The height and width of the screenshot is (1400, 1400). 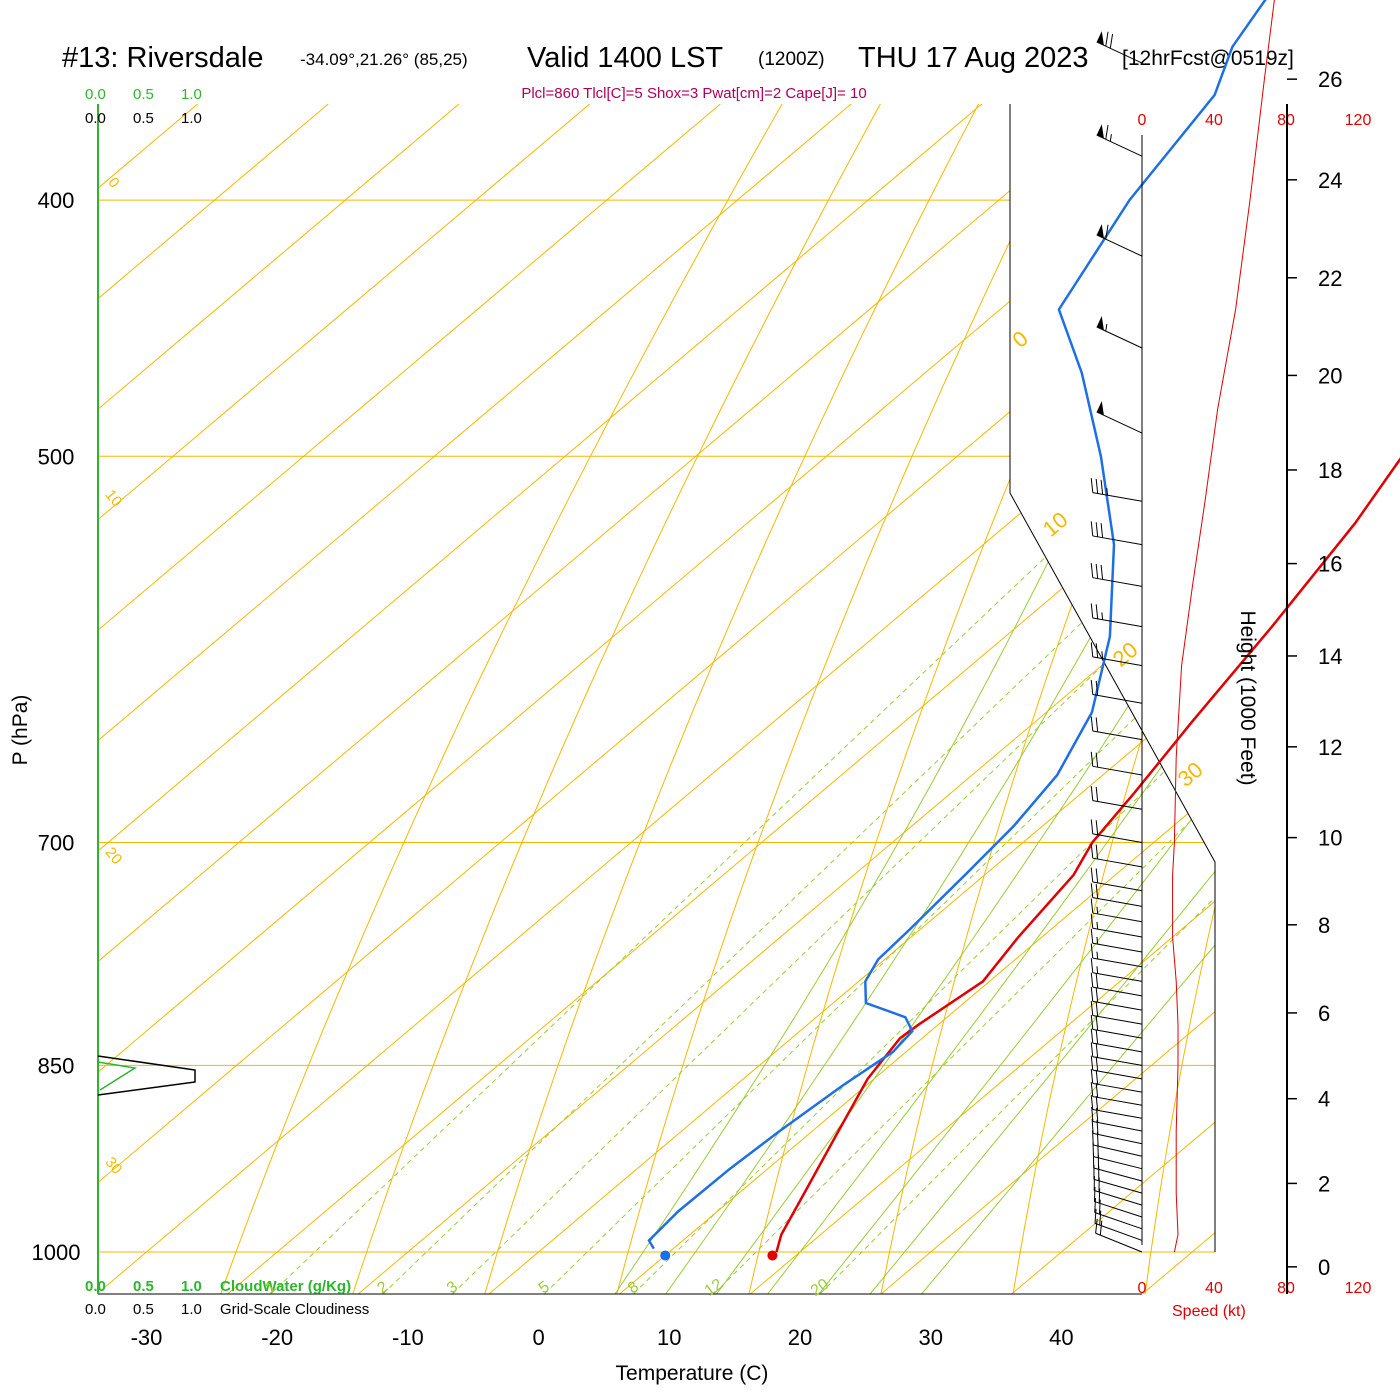 I want to click on height-tick-label: 12, so click(x=1330, y=747).